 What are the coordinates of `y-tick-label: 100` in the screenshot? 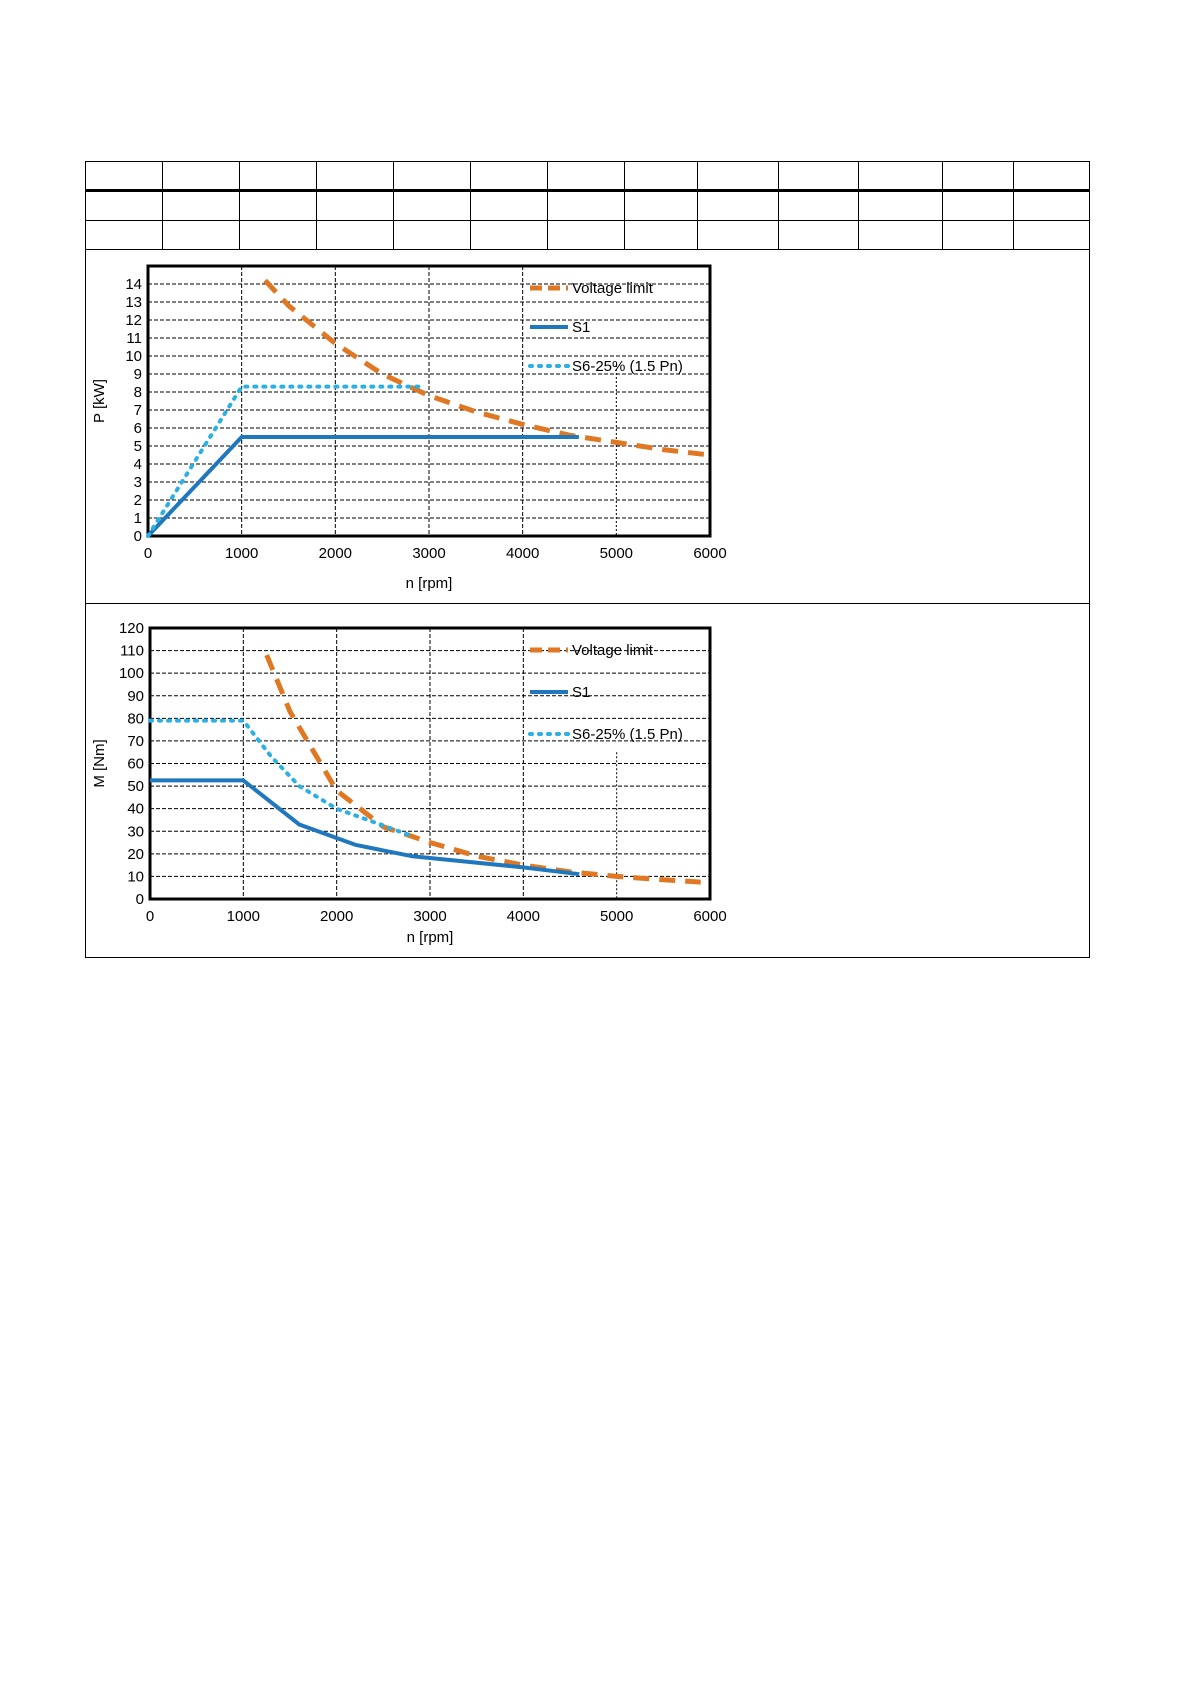 It's located at (131, 673).